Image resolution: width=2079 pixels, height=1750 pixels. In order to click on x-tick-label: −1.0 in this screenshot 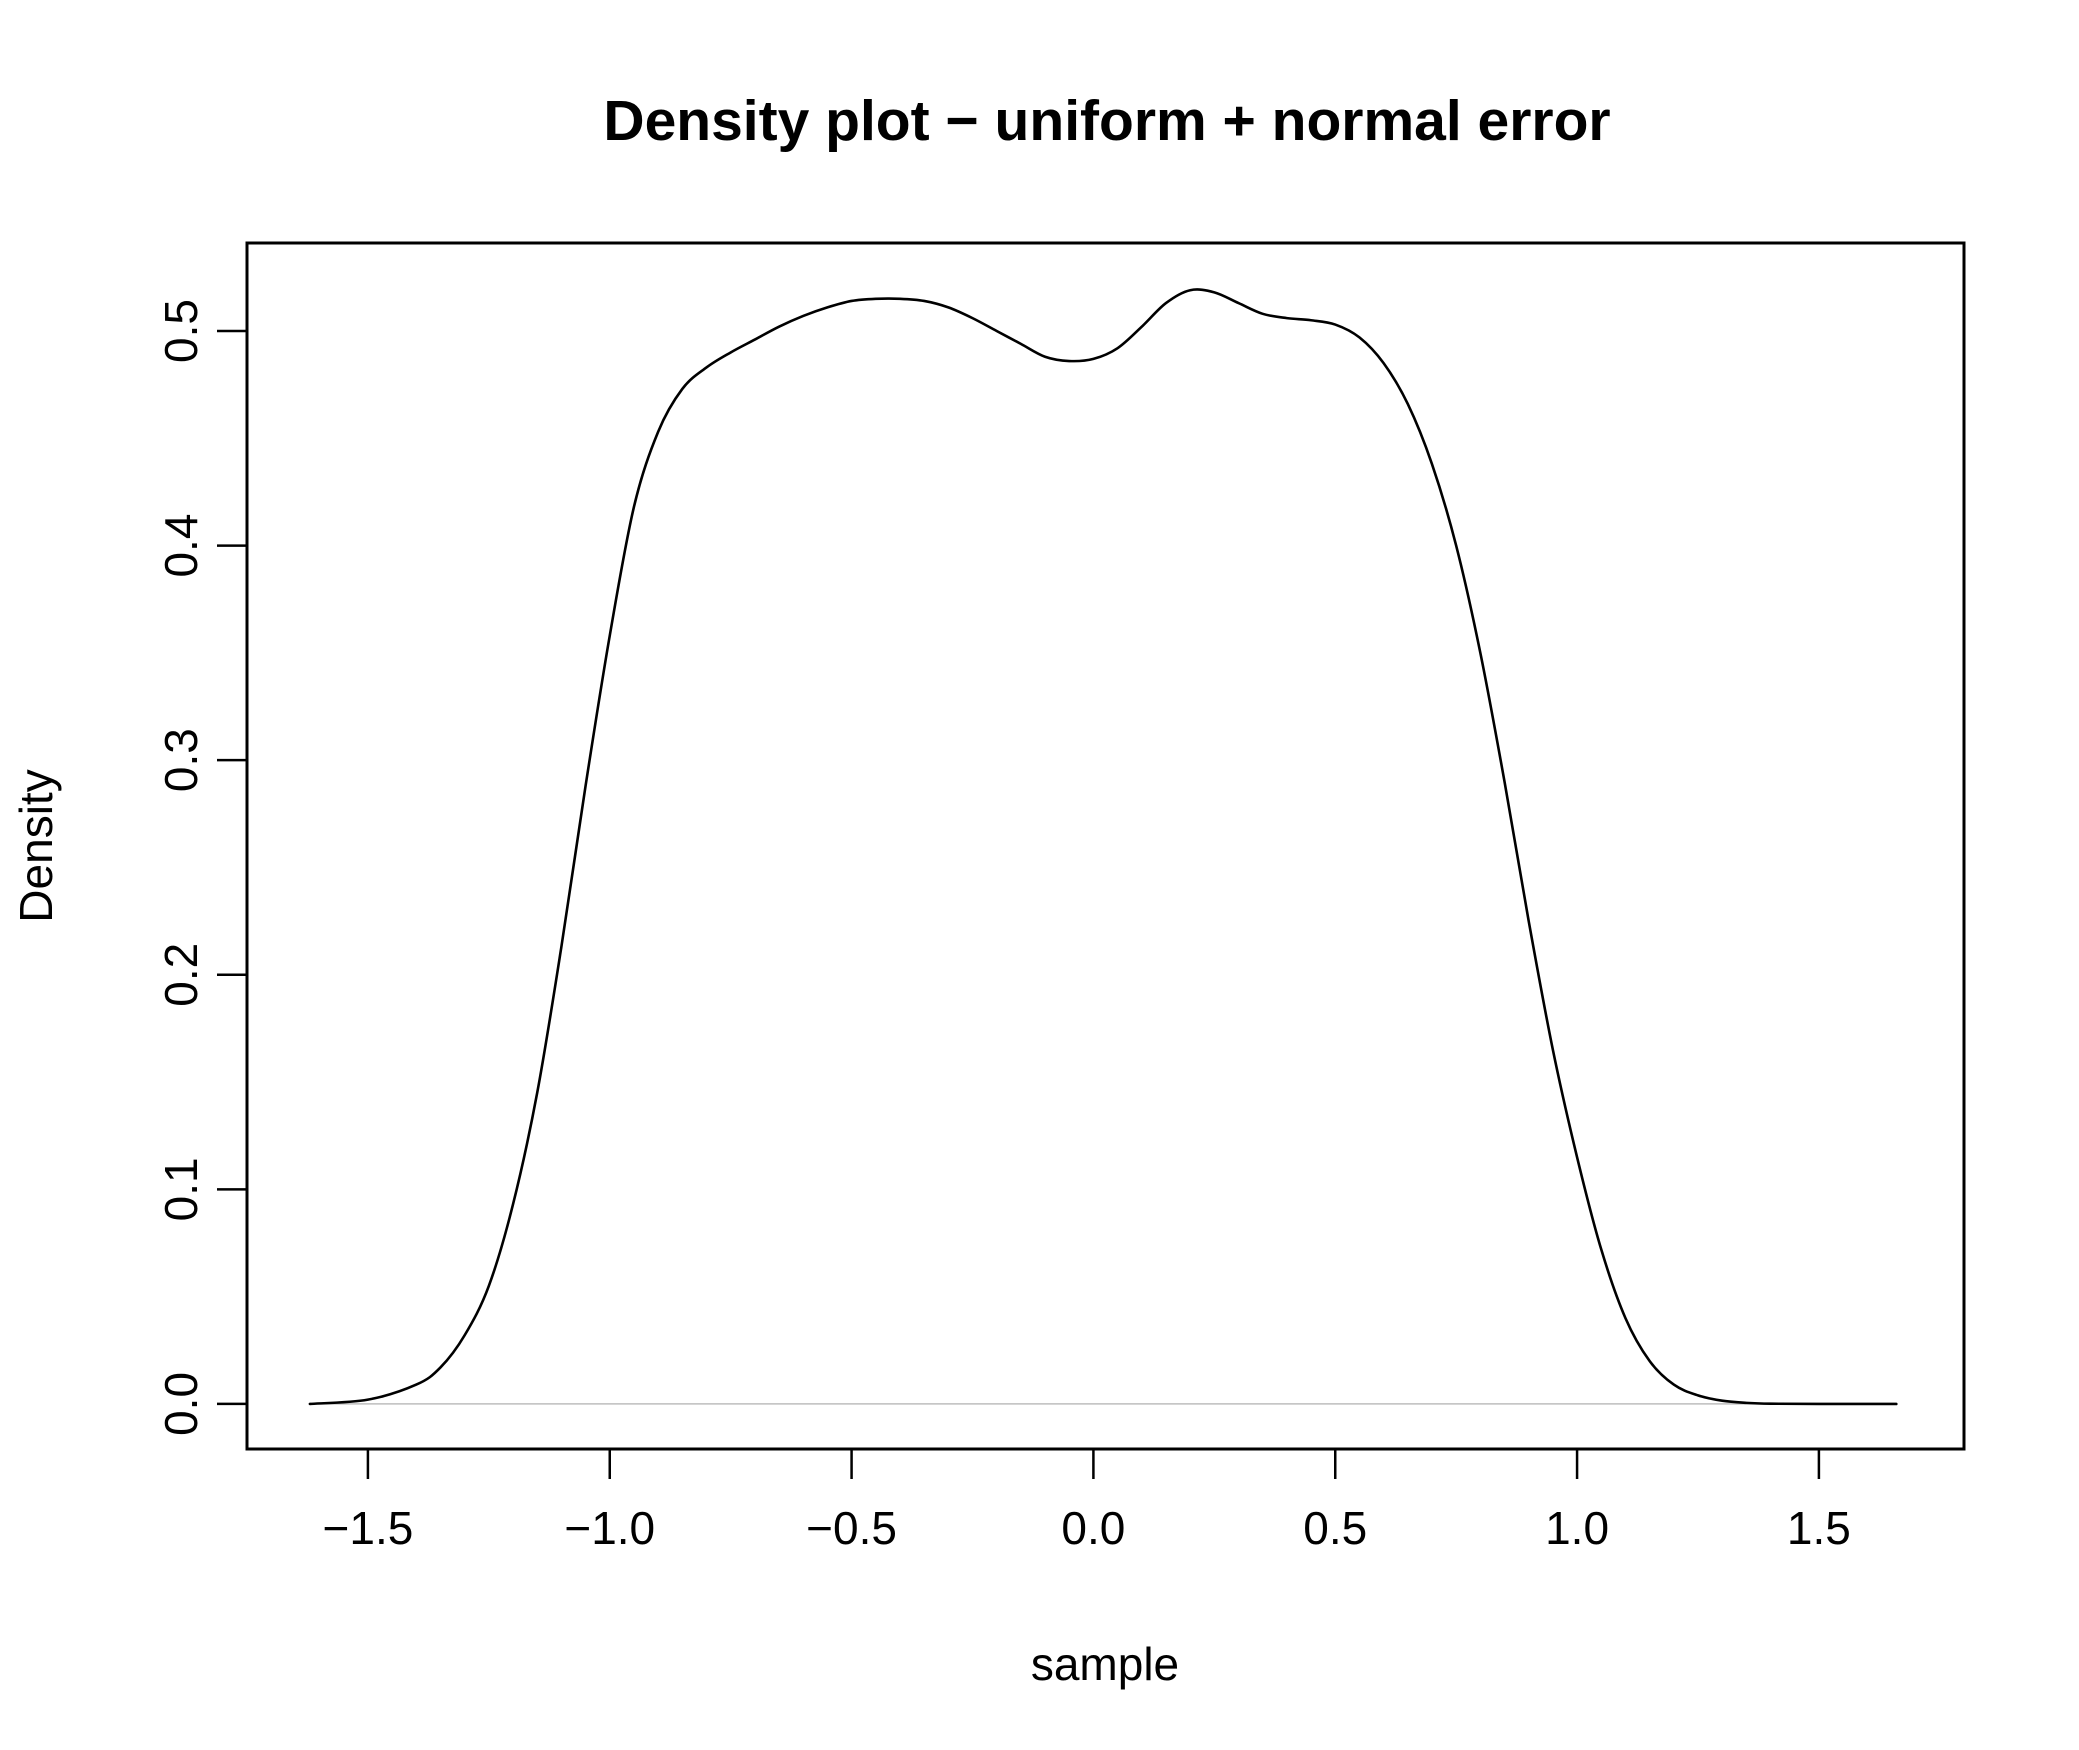, I will do `click(609, 1528)`.